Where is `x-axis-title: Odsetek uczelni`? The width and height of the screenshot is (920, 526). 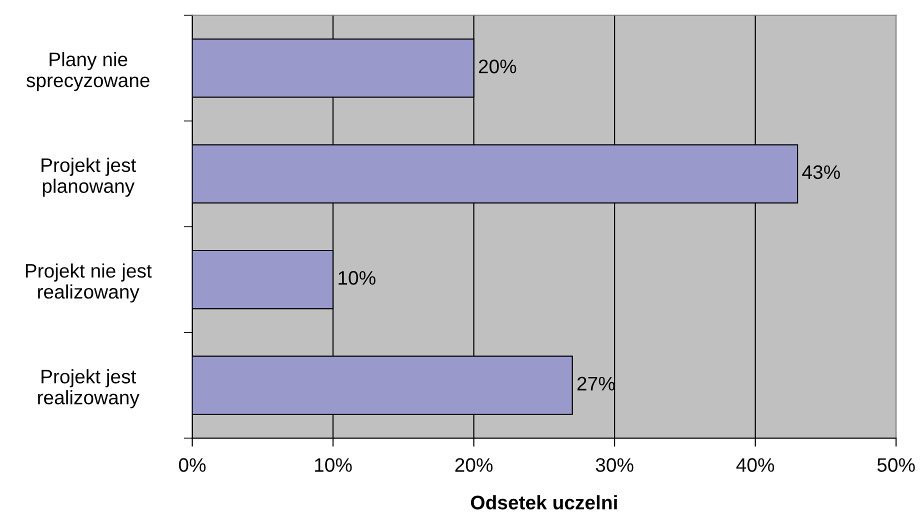 x-axis-title: Odsetek uczelni is located at coordinates (543, 502).